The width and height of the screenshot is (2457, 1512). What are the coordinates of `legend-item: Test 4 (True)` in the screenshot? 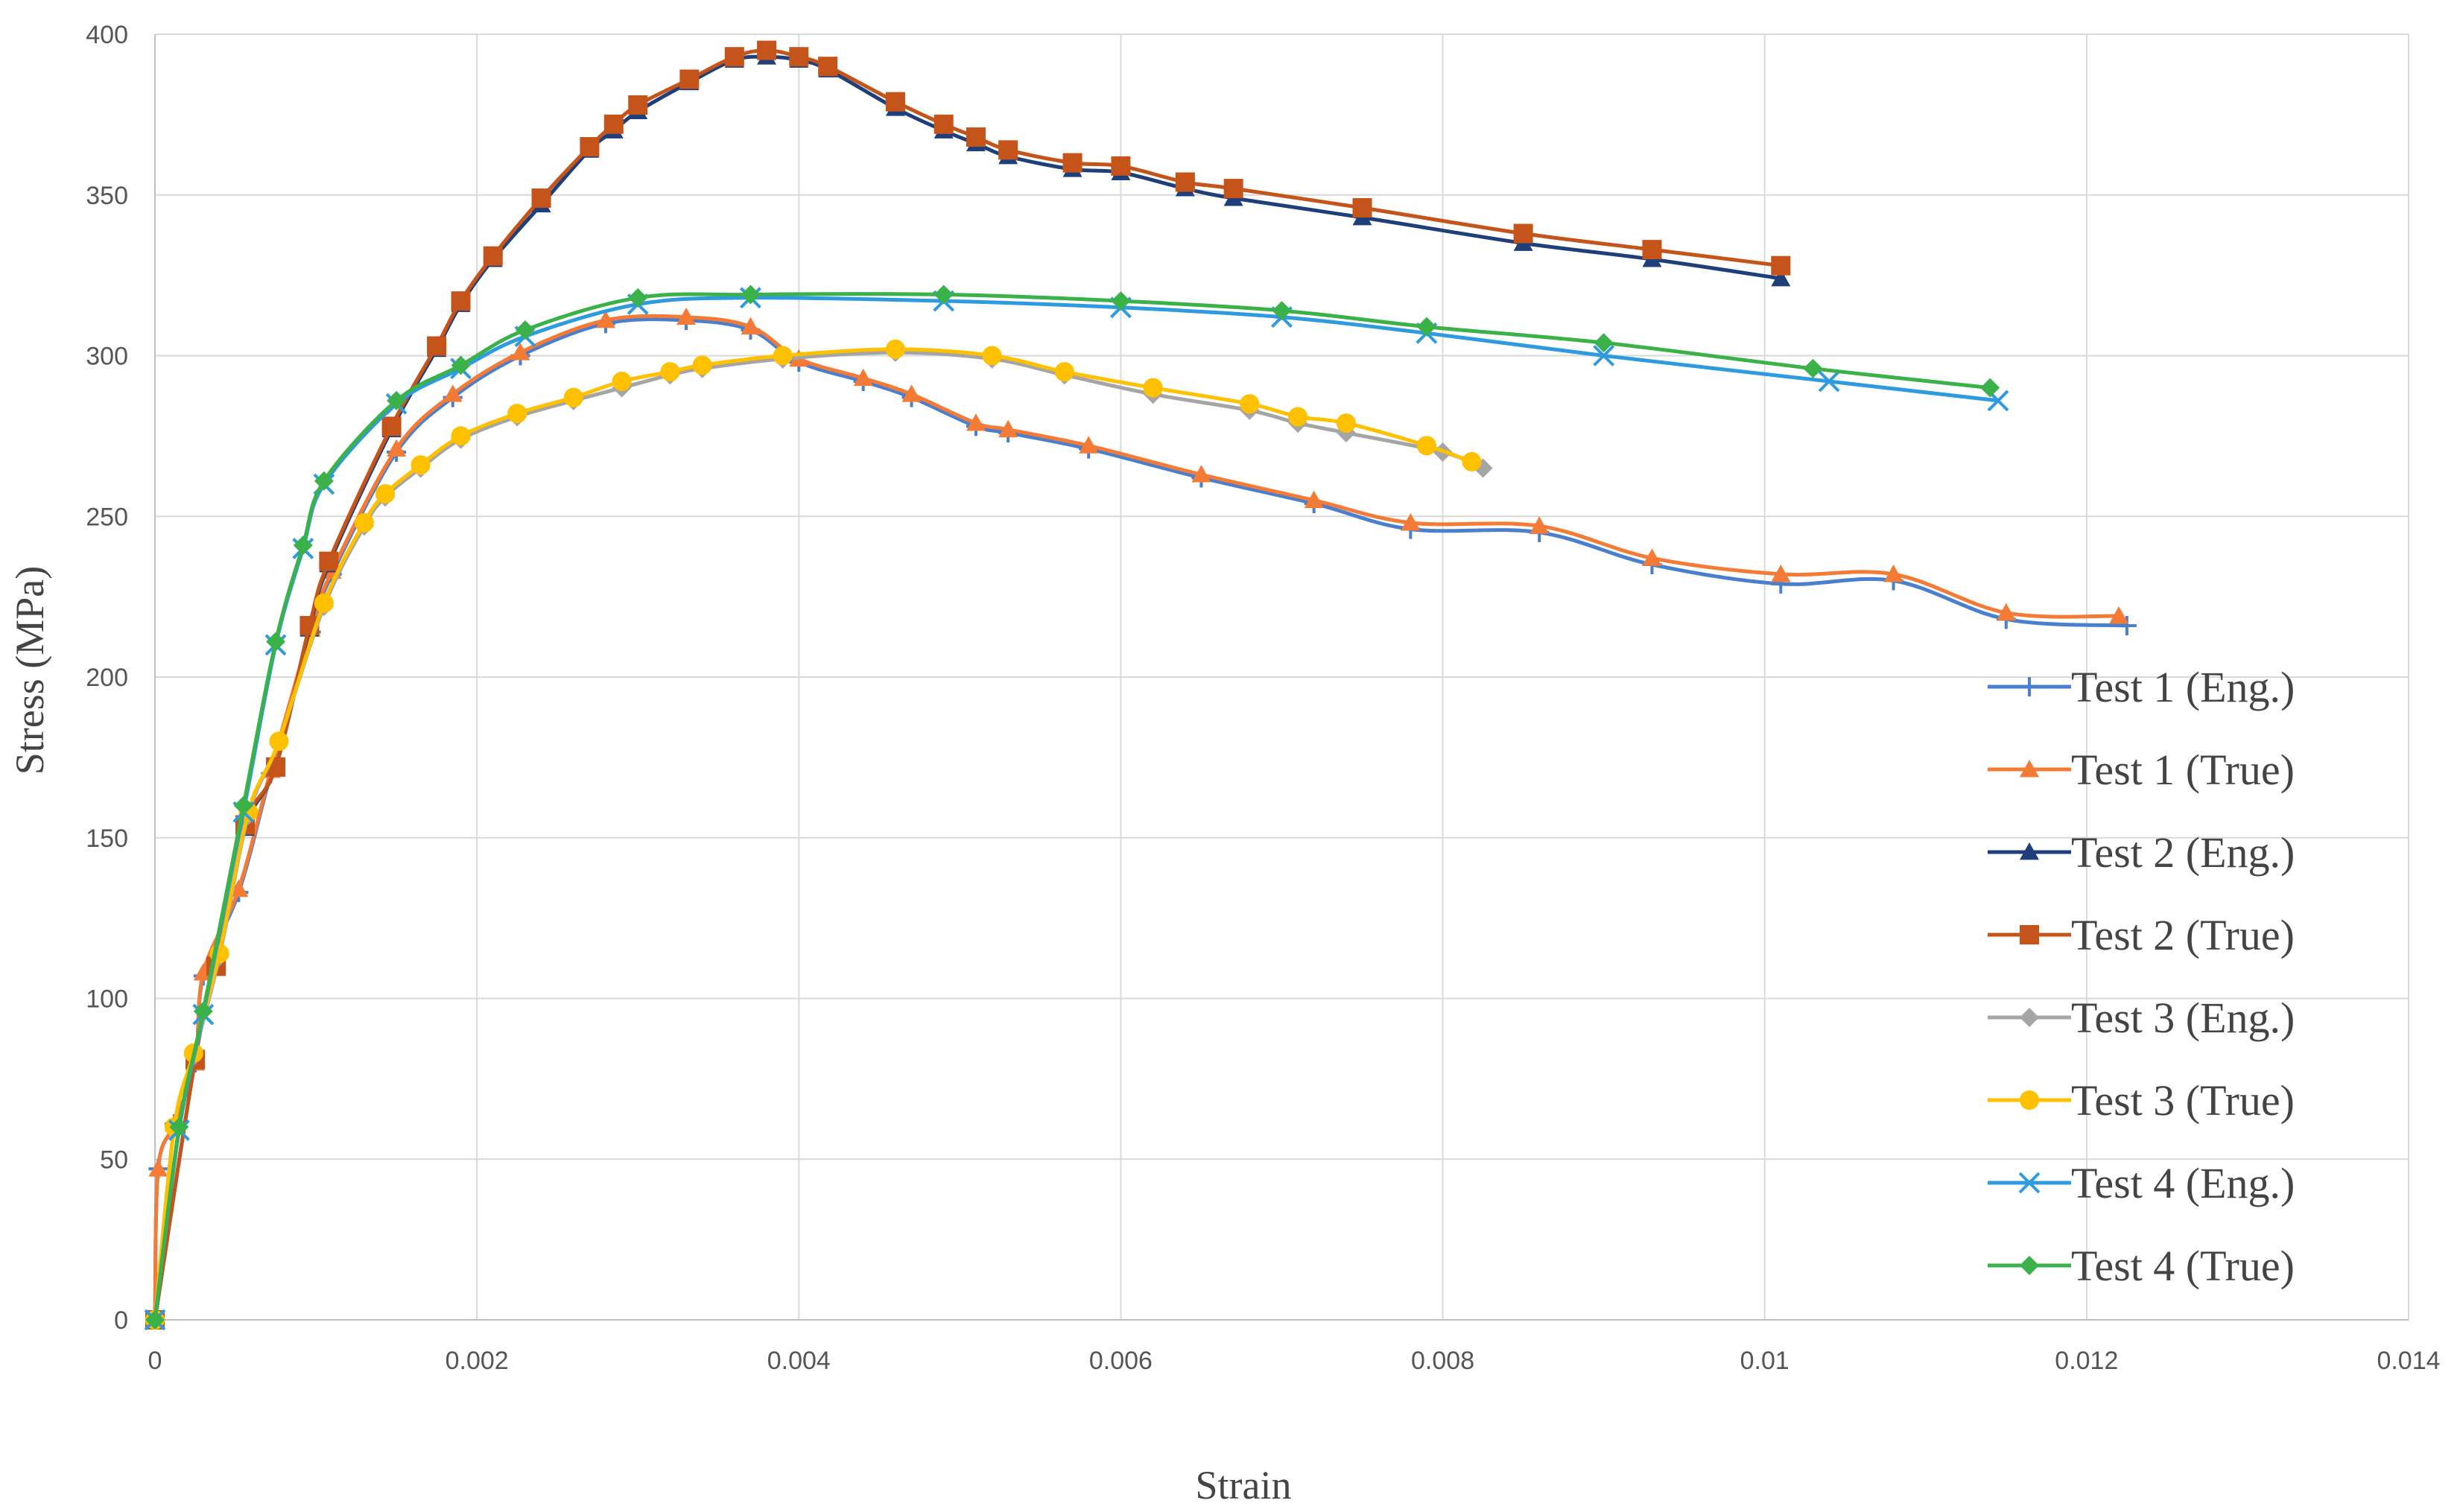 It's located at (2141, 1266).